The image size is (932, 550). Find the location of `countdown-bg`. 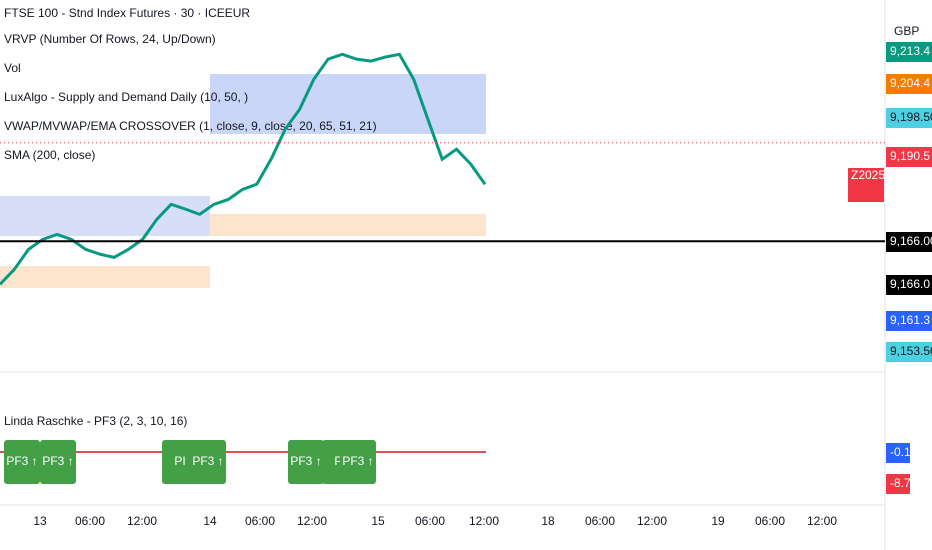

countdown-bg is located at coordinates (866, 185).